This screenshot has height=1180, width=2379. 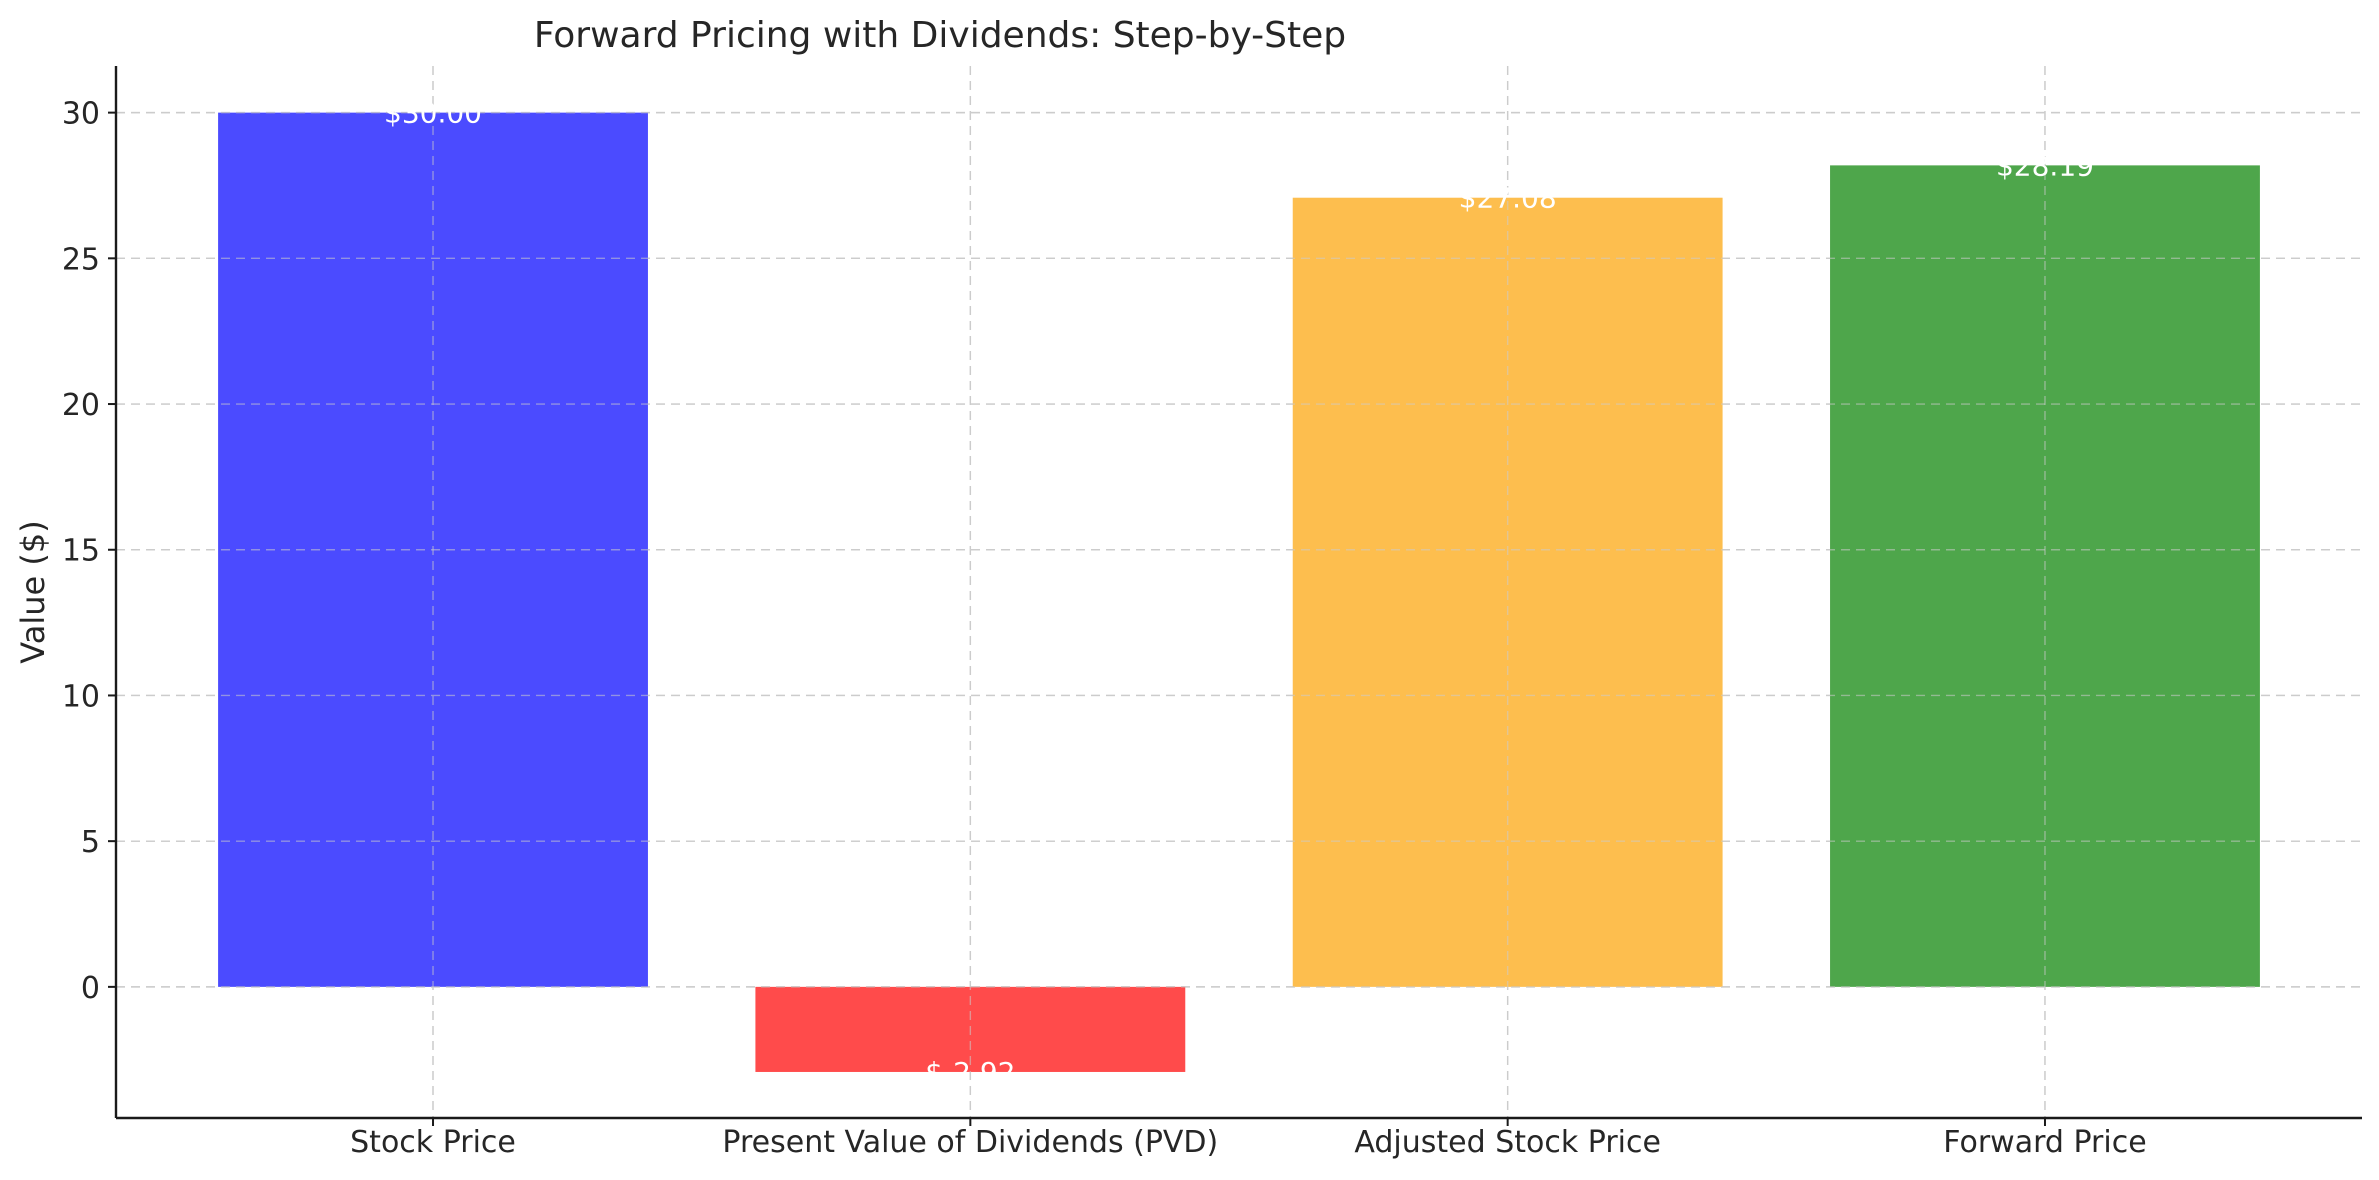 What do you see at coordinates (1508, 198) in the screenshot?
I see `bar-value-label: $27.08` at bounding box center [1508, 198].